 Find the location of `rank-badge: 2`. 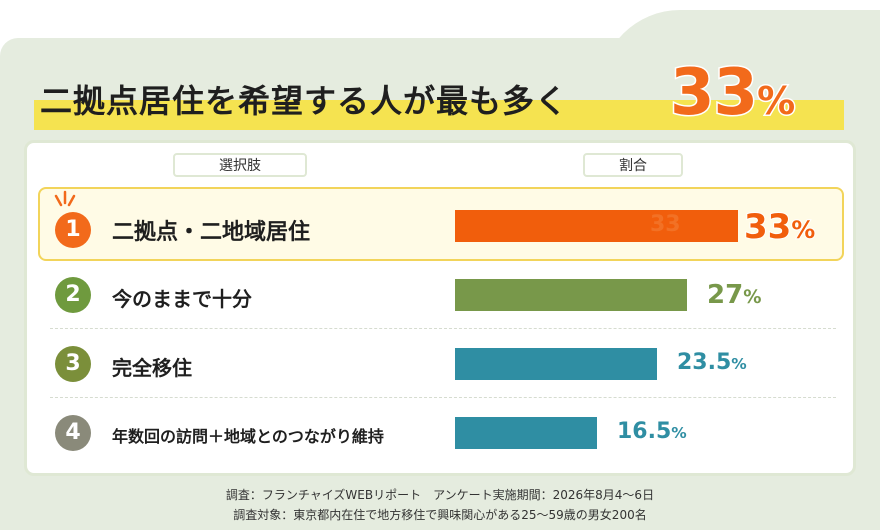

rank-badge: 2 is located at coordinates (73, 295).